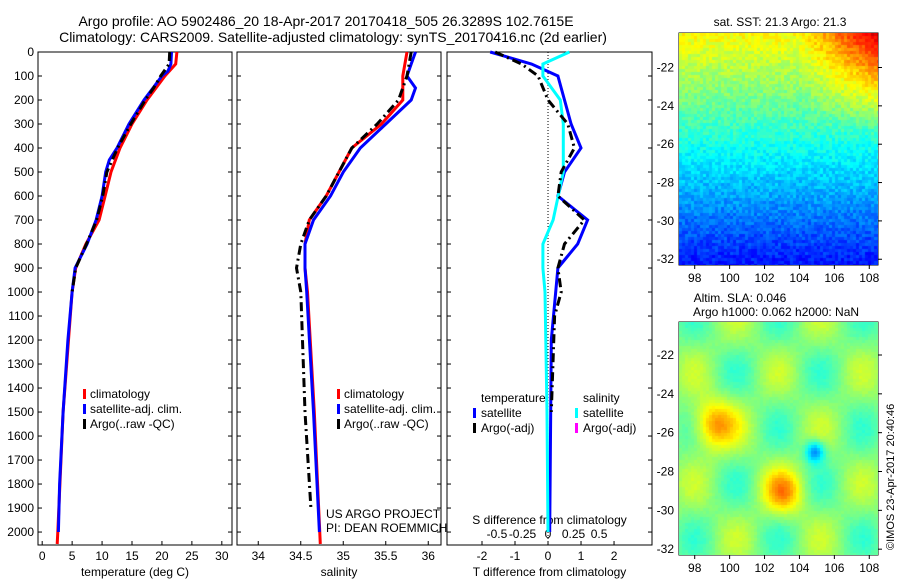  What do you see at coordinates (30, 52) in the screenshot?
I see `depth-tick-label: 0` at bounding box center [30, 52].